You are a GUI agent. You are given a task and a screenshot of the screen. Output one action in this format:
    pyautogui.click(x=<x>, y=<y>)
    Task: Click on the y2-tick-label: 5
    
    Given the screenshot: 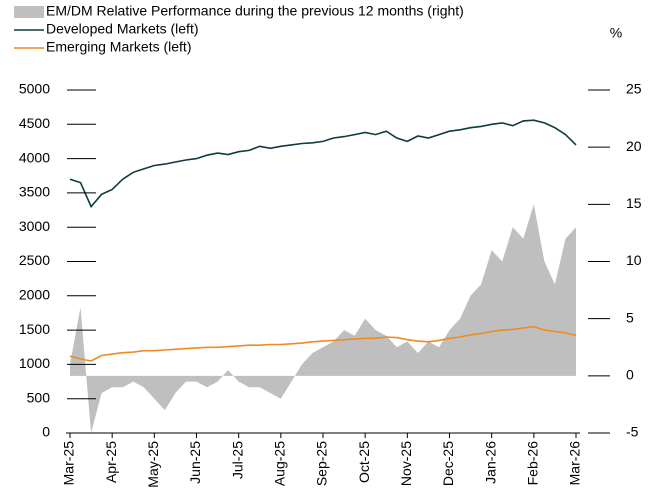 What is the action you would take?
    pyautogui.click(x=630, y=317)
    